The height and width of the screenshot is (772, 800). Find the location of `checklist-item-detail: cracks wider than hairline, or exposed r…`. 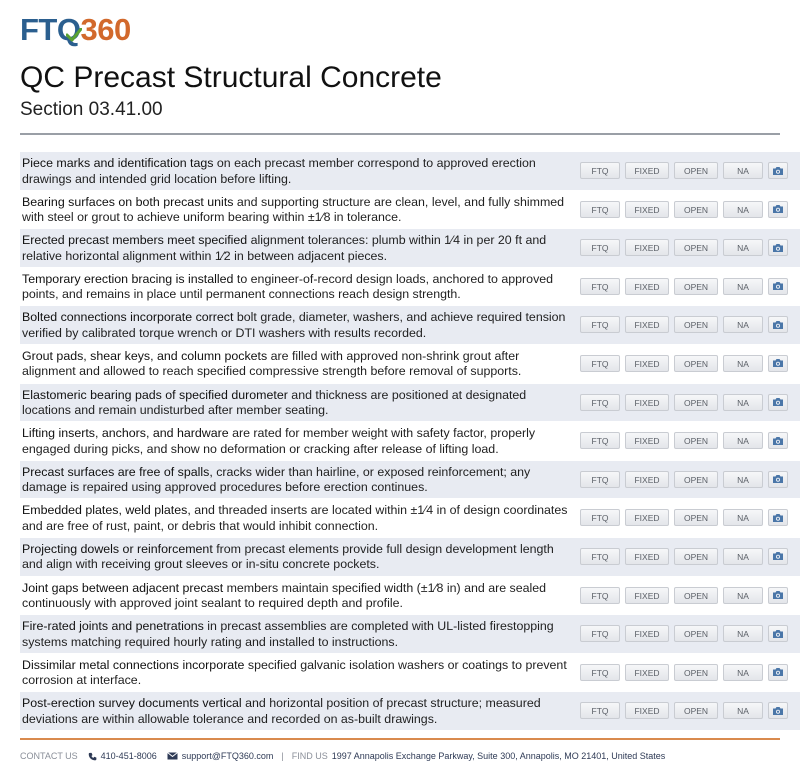

checklist-item-detail: cracks wider than hairline, or exposed r… is located at coordinates (276, 479).